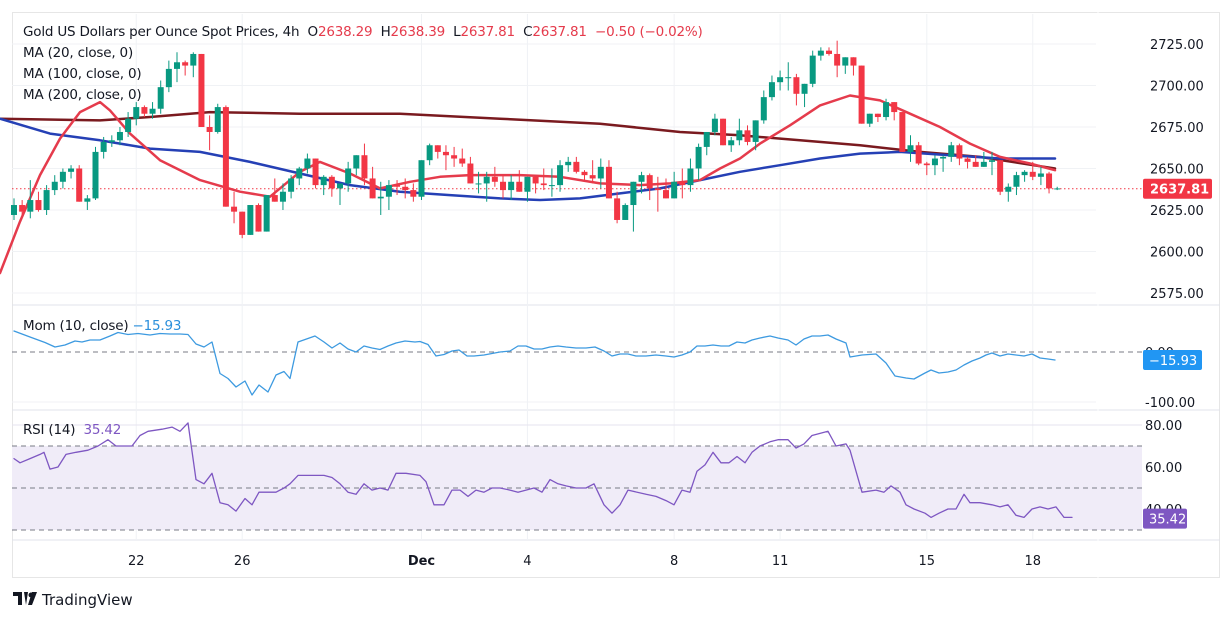  Describe the element at coordinates (136, 561) in the screenshot. I see `time-tick-label: 22` at that location.